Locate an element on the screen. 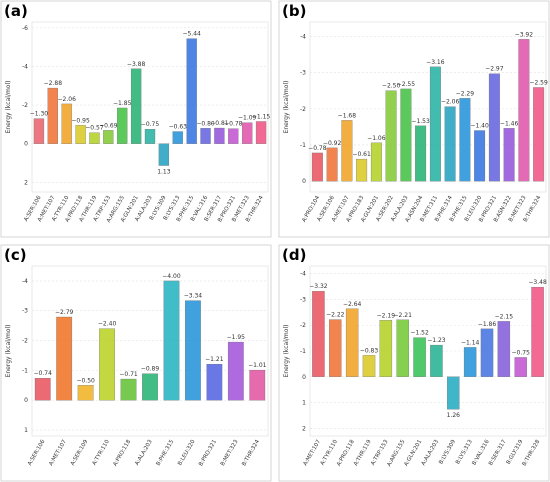 The height and width of the screenshot is (482, 550). data-label: −1.09 is located at coordinates (247, 118).